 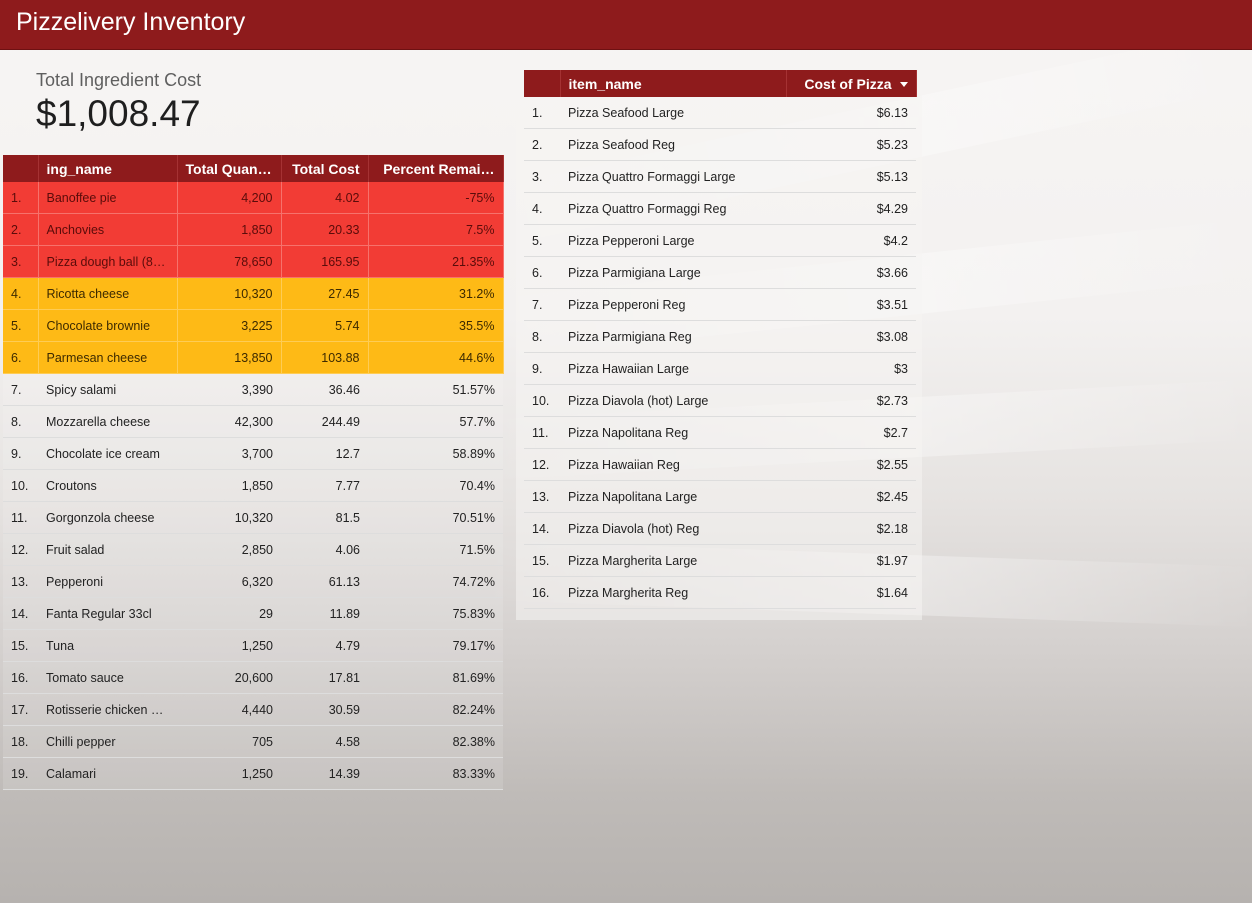 I want to click on sort-descending-icon, so click(x=903, y=85).